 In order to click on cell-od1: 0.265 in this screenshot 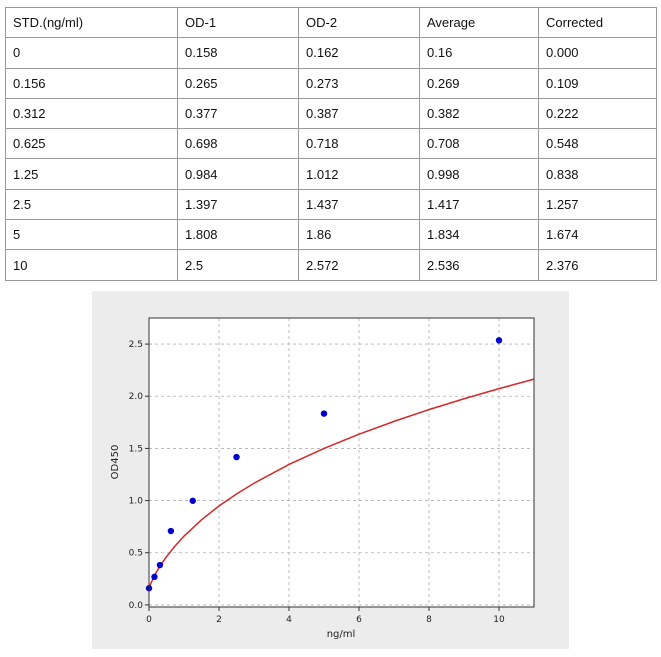, I will do `click(238, 83)`.